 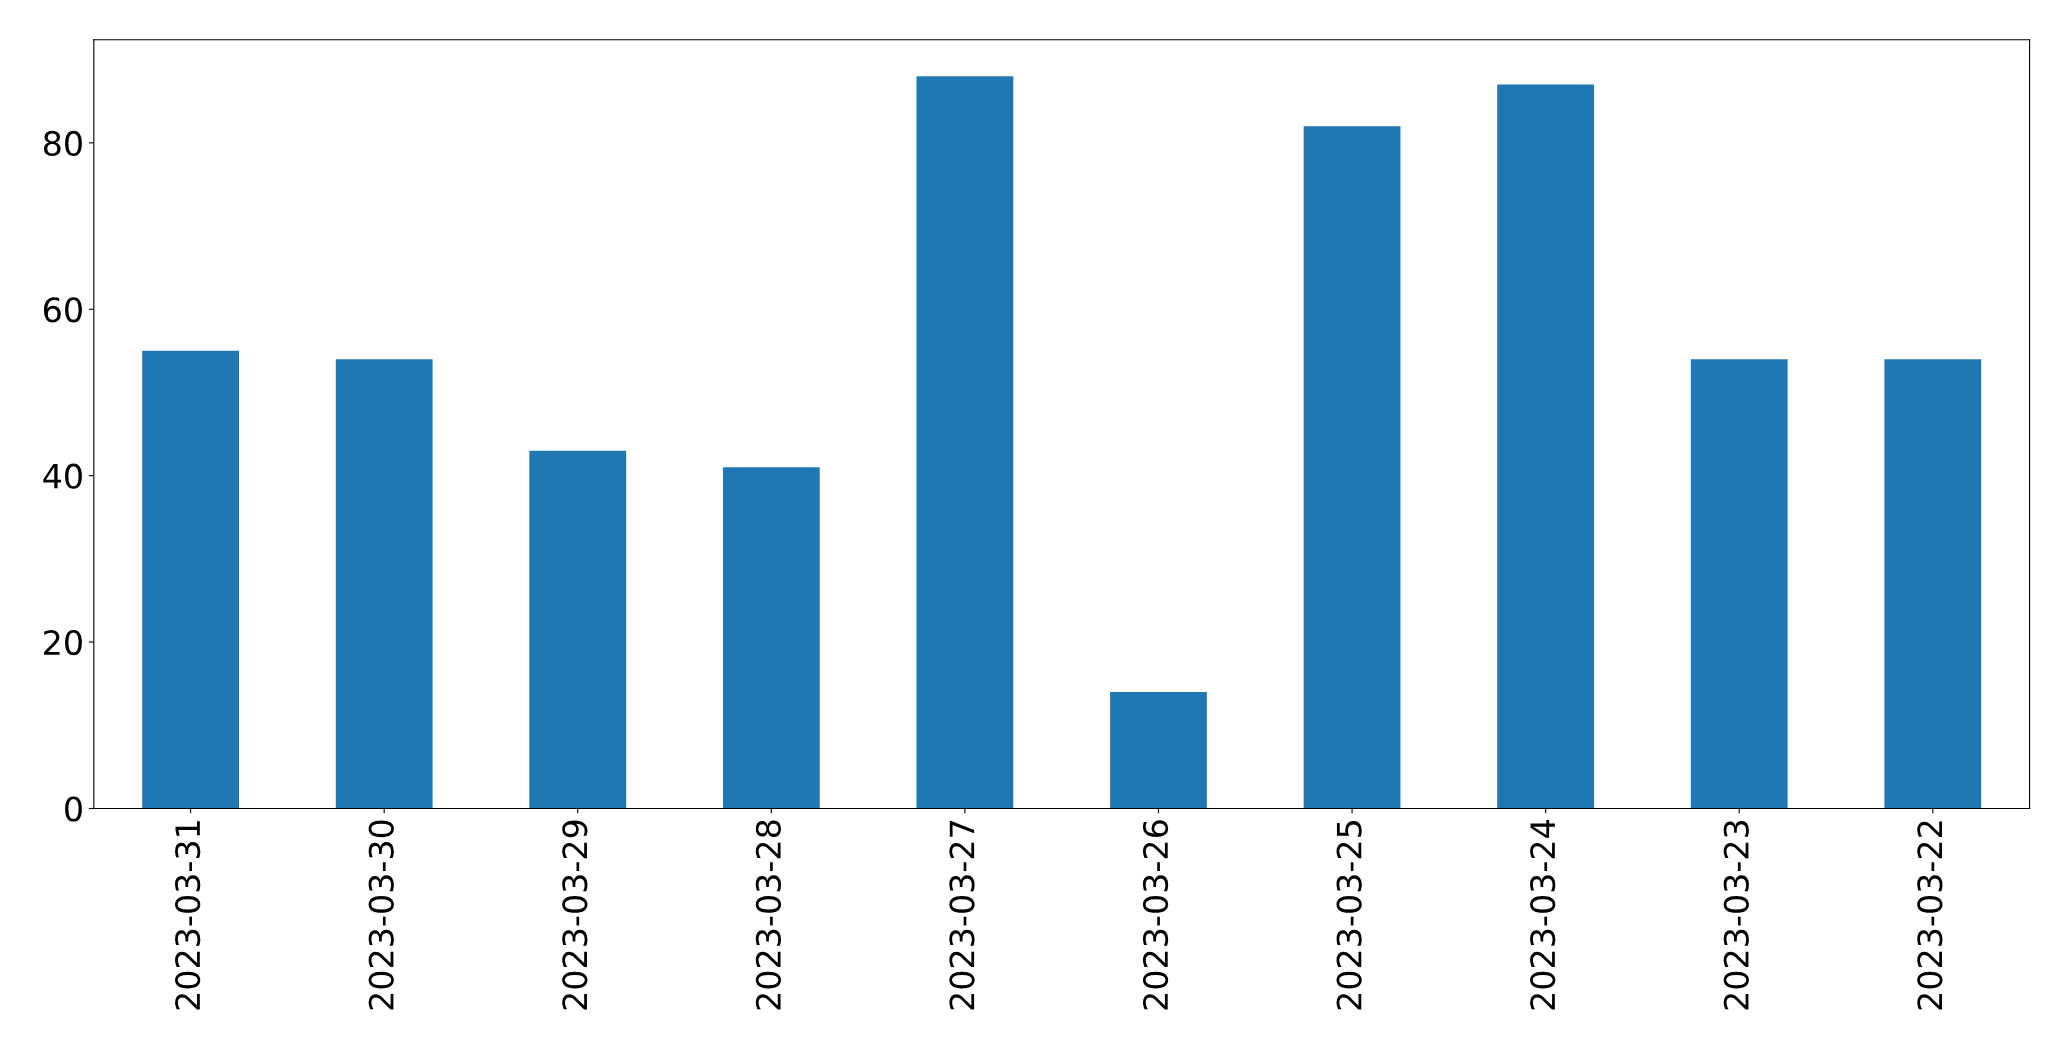 I want to click on x-tick-label: 2023-03-28, so click(x=768, y=915).